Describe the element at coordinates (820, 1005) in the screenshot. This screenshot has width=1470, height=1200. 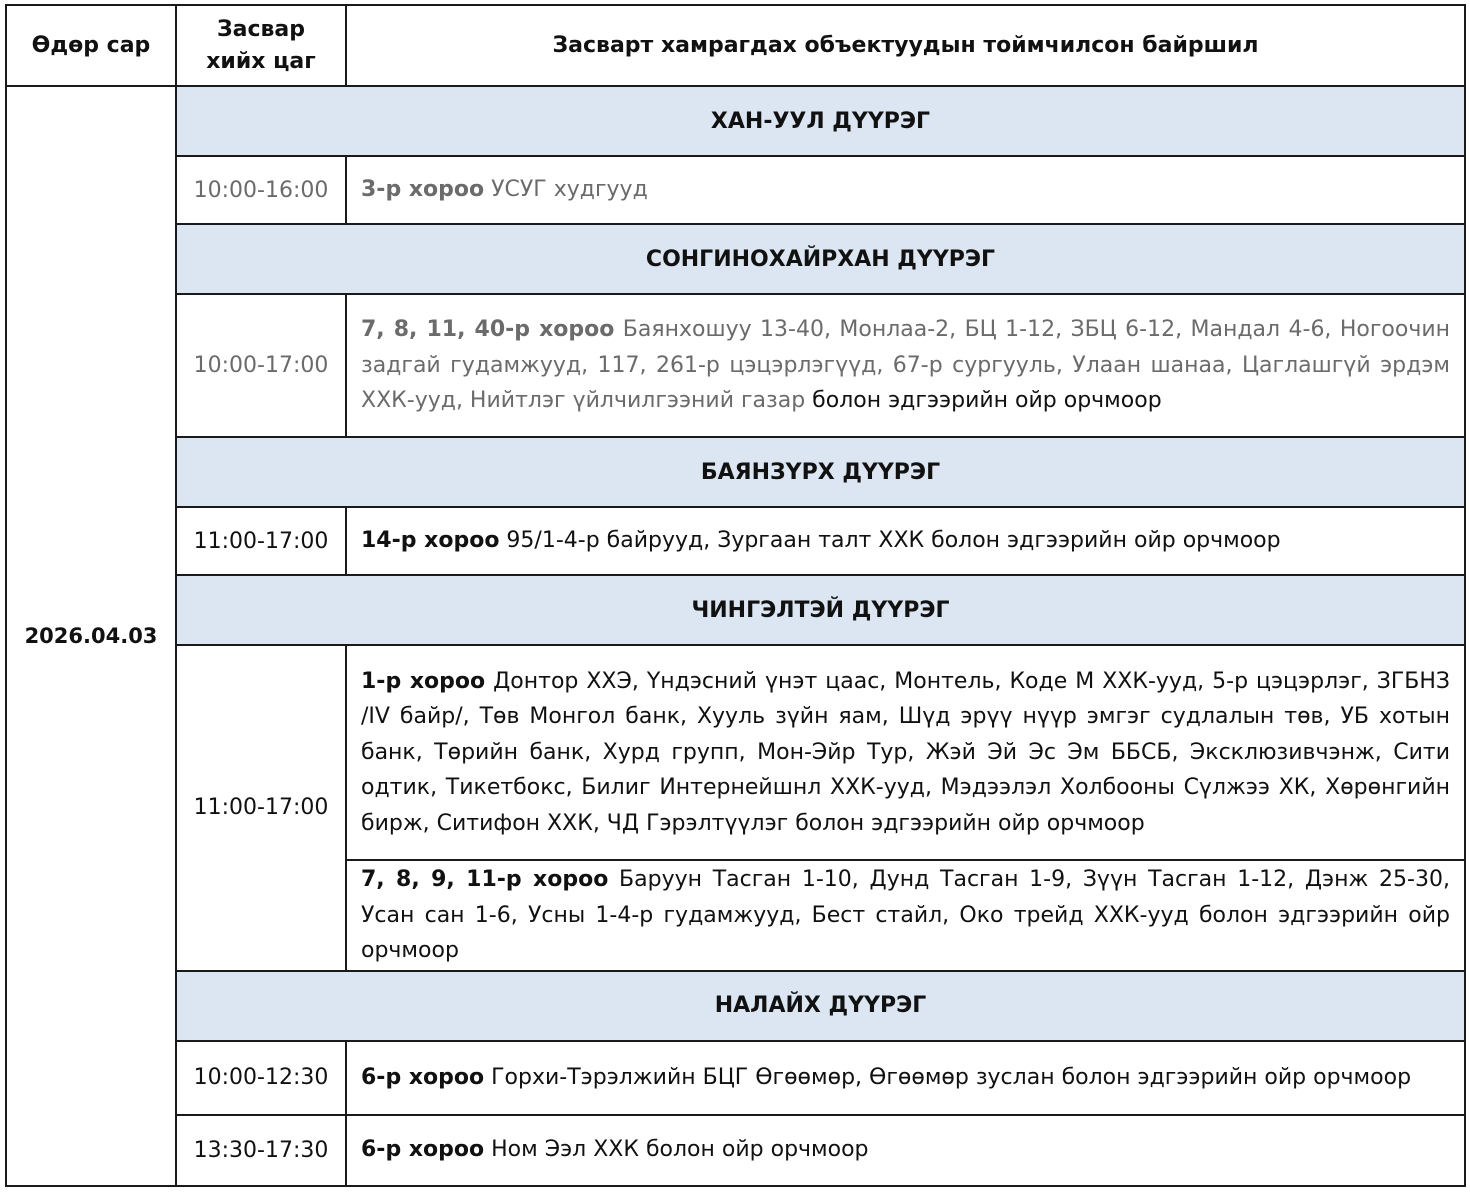
I see `district-name: НАЛАЙХ ДҮҮРЭГ` at that location.